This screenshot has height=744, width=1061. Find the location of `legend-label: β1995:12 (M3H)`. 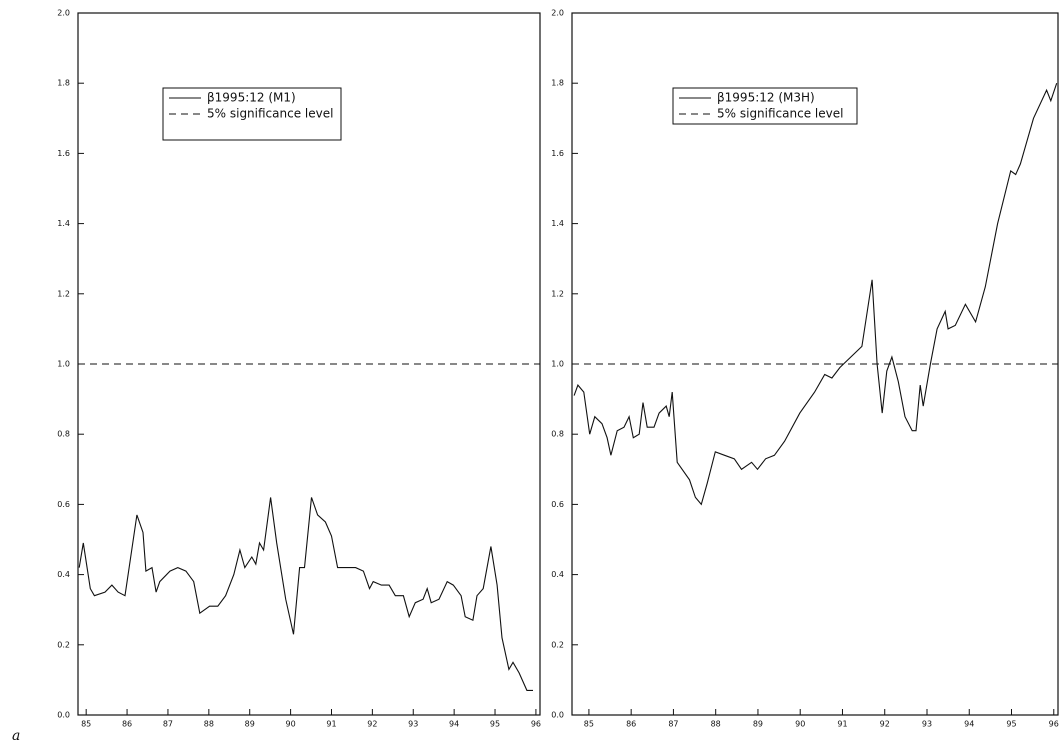

legend-label: β1995:12 (M3H) is located at coordinates (766, 98).